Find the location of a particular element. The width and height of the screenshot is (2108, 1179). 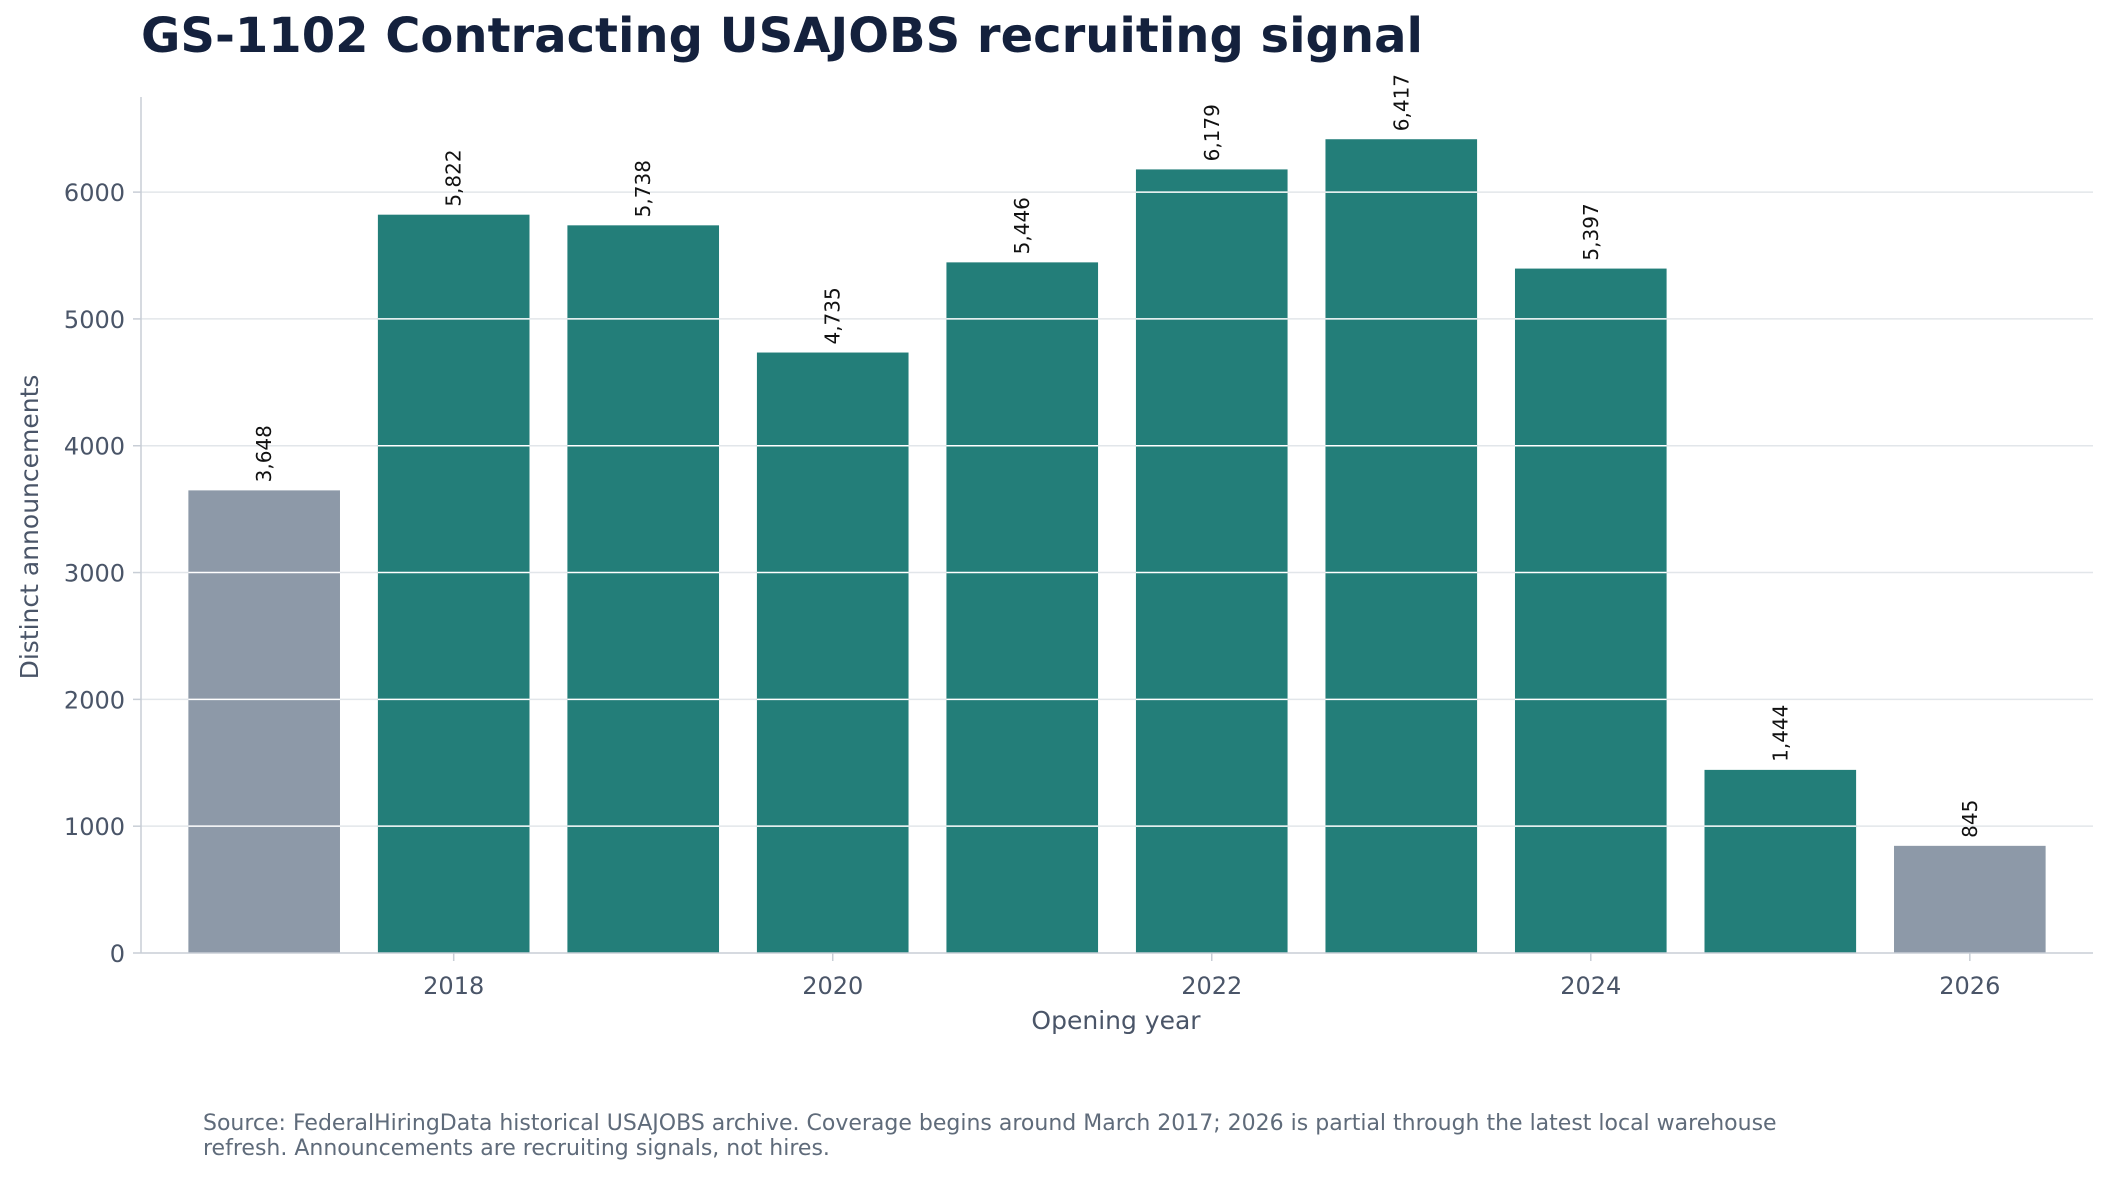

bar-2023 is located at coordinates (1401, 546).